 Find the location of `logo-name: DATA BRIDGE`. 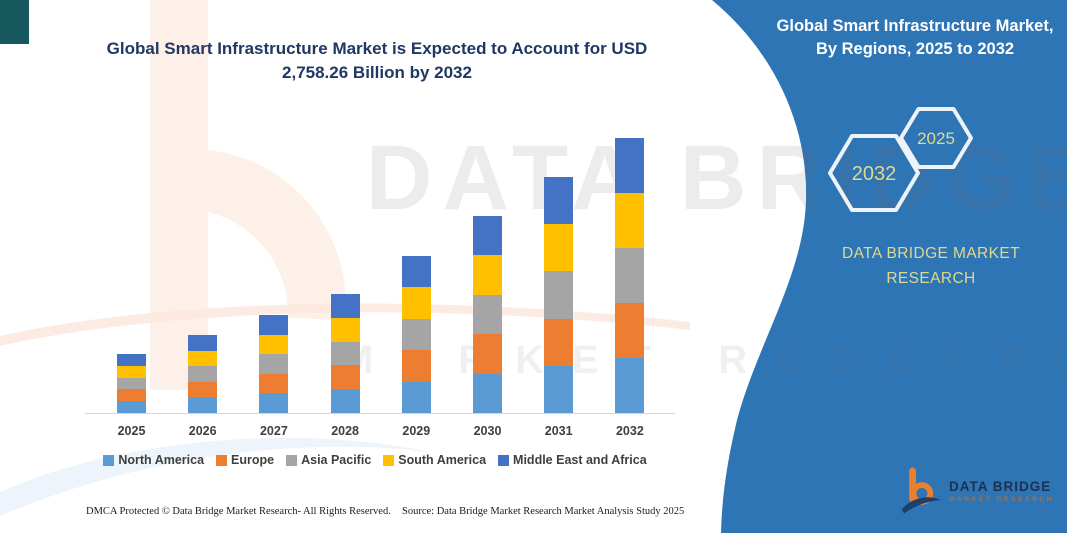

logo-name: DATA BRIDGE is located at coordinates (1000, 486).